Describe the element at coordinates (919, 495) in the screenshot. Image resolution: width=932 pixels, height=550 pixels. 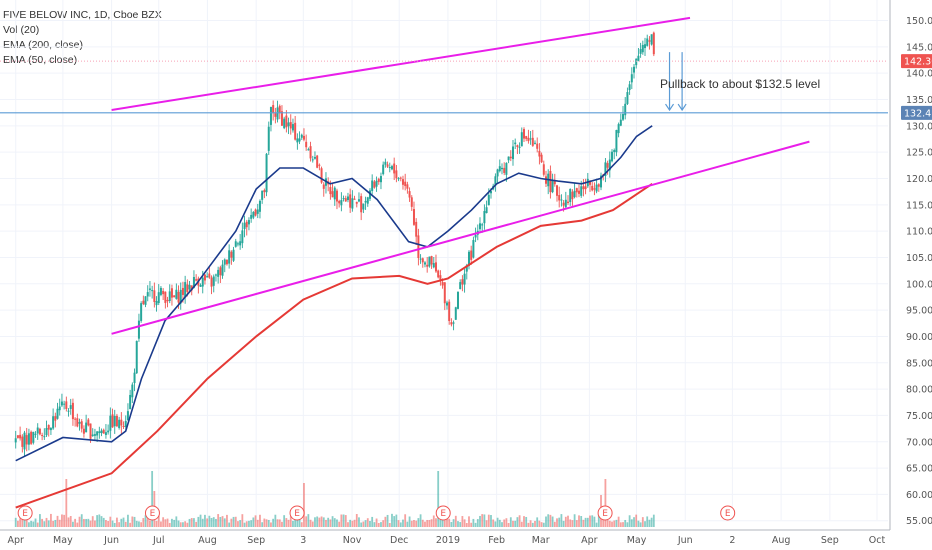
I see `y-tick-label: 60.00` at that location.